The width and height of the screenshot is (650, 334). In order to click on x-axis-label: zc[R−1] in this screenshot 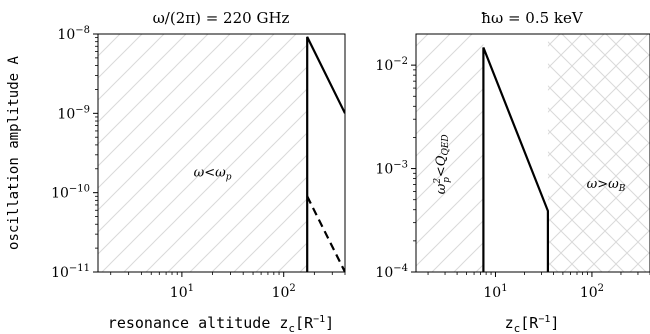, I will do `click(532, 324)`.